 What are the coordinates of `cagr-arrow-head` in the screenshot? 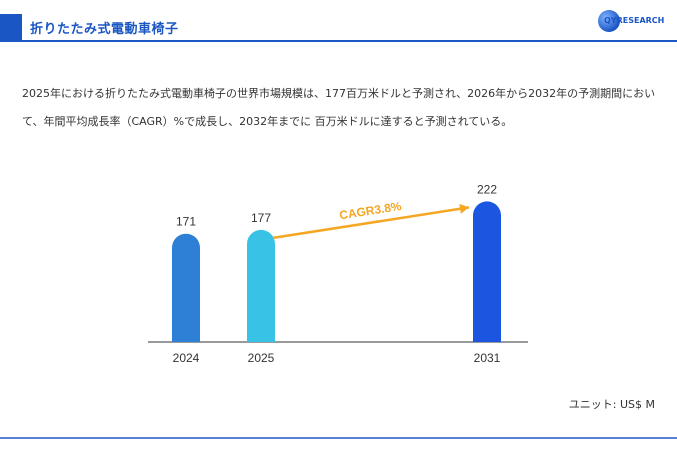 It's located at (464, 208).